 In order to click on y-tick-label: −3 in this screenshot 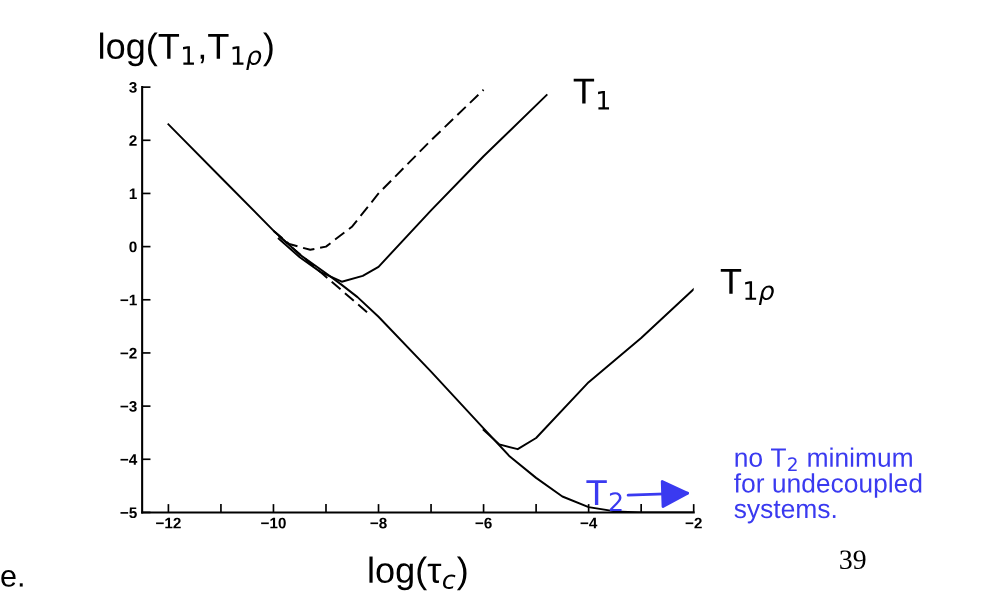, I will do `click(128, 406)`.